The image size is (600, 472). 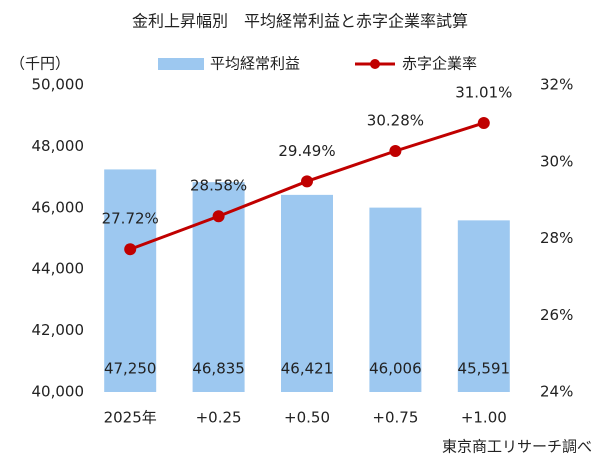 What do you see at coordinates (58, 85) in the screenshot?
I see `y-tick-label: 50,000` at bounding box center [58, 85].